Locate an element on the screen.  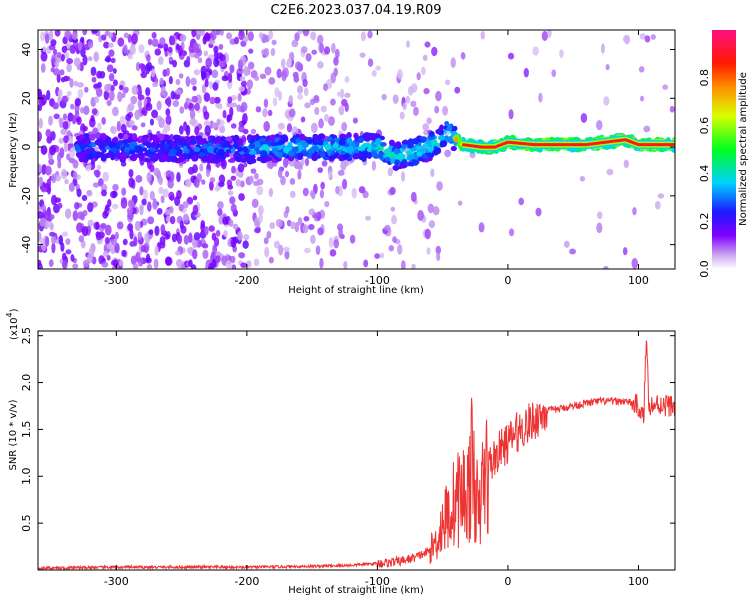
snr-y-tick-label: 0.5 is located at coordinates (26, 523).